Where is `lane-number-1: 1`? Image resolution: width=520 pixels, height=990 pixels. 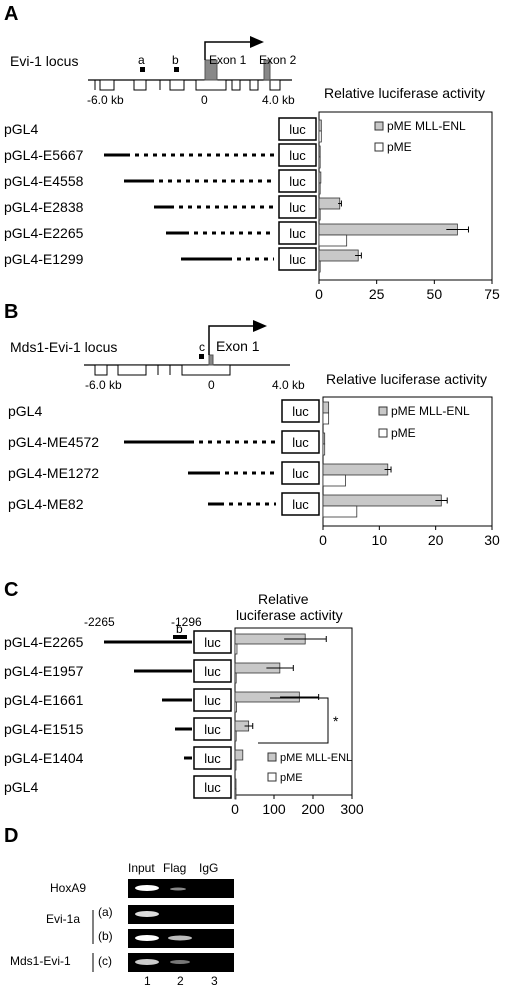 lane-number-1: 1 is located at coordinates (147, 981).